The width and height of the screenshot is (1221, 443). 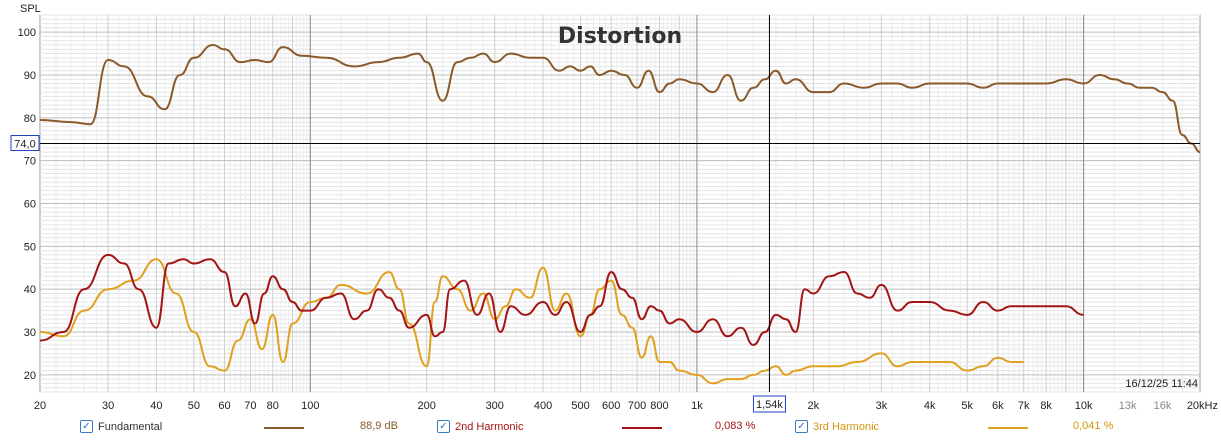 What do you see at coordinates (637, 406) in the screenshot?
I see `x-tick-label: 700` at bounding box center [637, 406].